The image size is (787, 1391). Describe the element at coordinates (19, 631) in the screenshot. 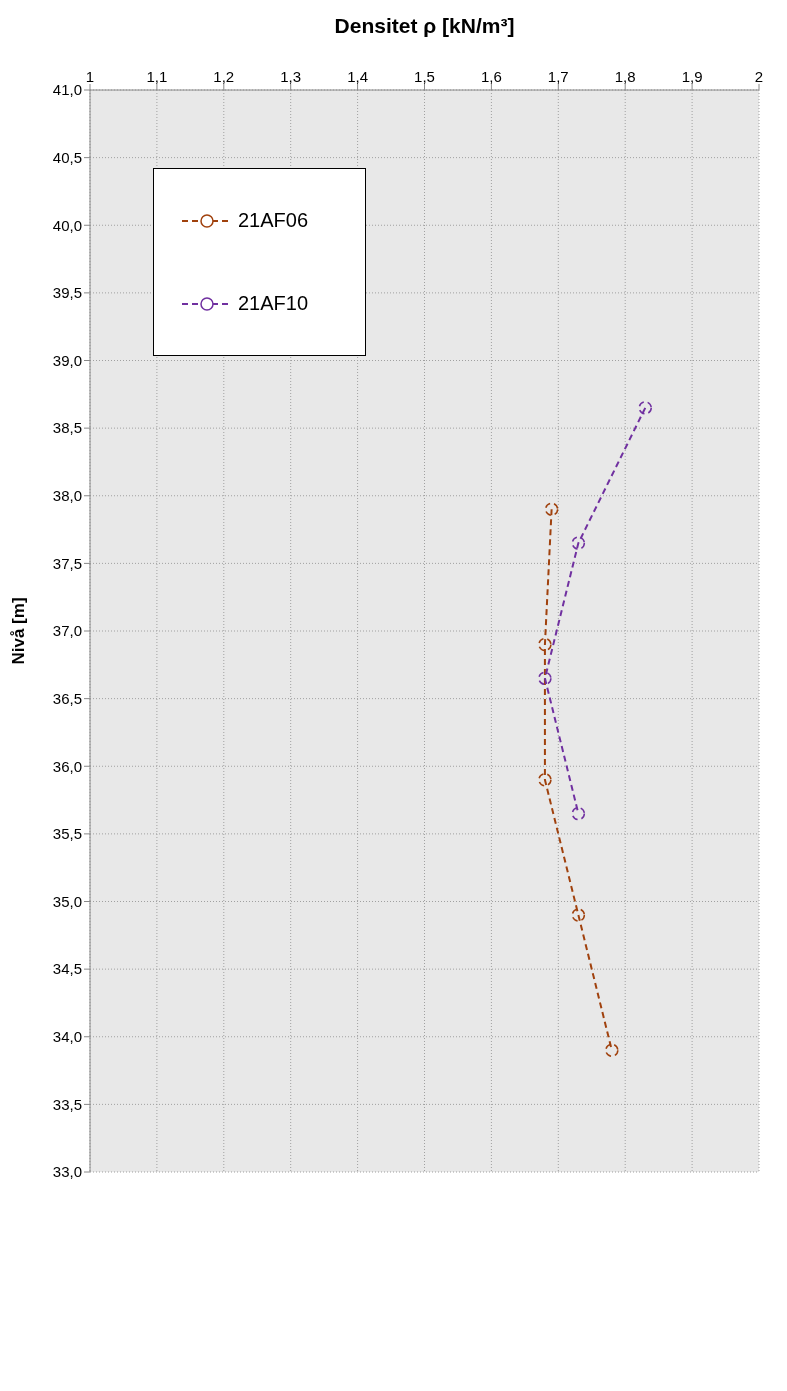

I see `y-axis-title: Nivå [m]` at that location.